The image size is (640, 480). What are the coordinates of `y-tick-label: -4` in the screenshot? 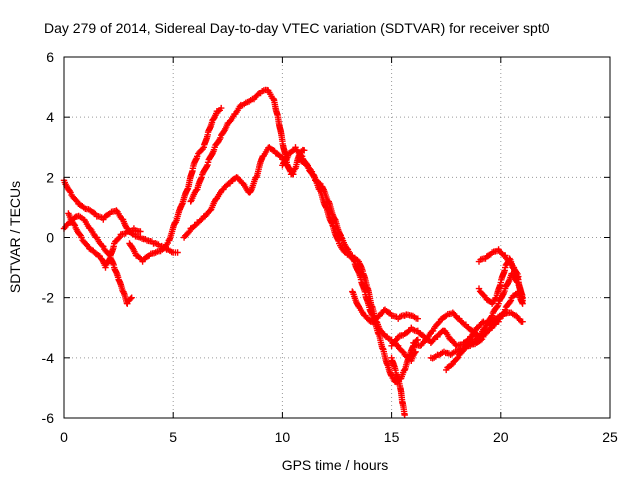 It's located at (48, 358).